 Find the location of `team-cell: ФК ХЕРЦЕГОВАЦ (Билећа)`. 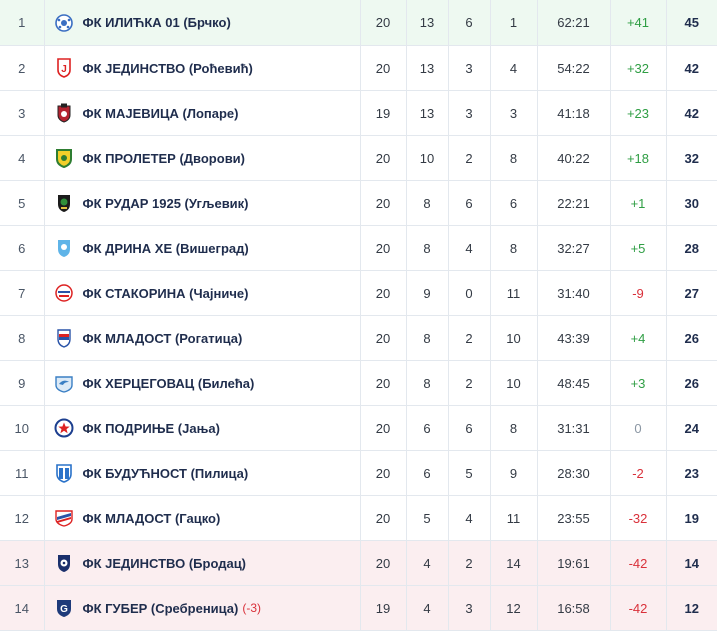

team-cell: ФК ХЕРЦЕГОВАЦ (Билећа) is located at coordinates (202, 383).